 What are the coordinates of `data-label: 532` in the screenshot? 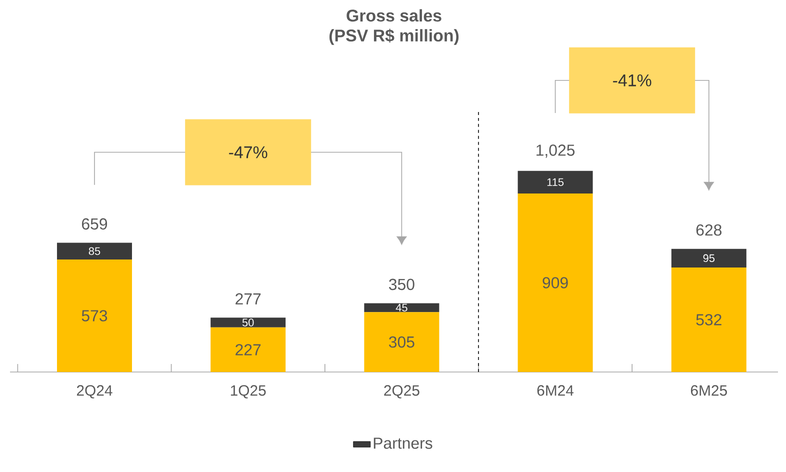 It's located at (709, 320).